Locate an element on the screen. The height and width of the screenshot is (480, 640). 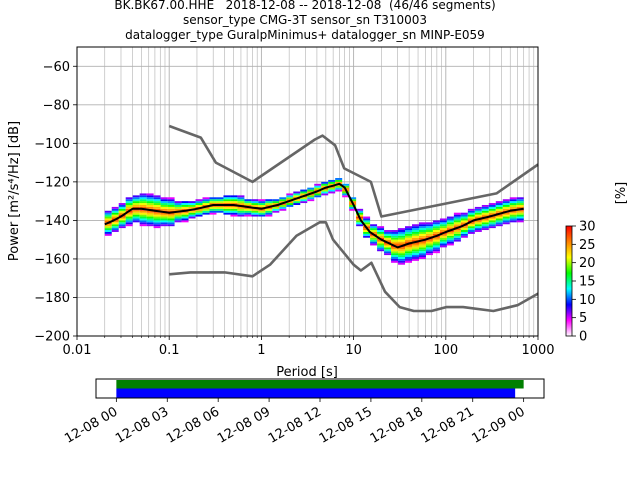
x-tick-label: 1 is located at coordinates (261, 350).